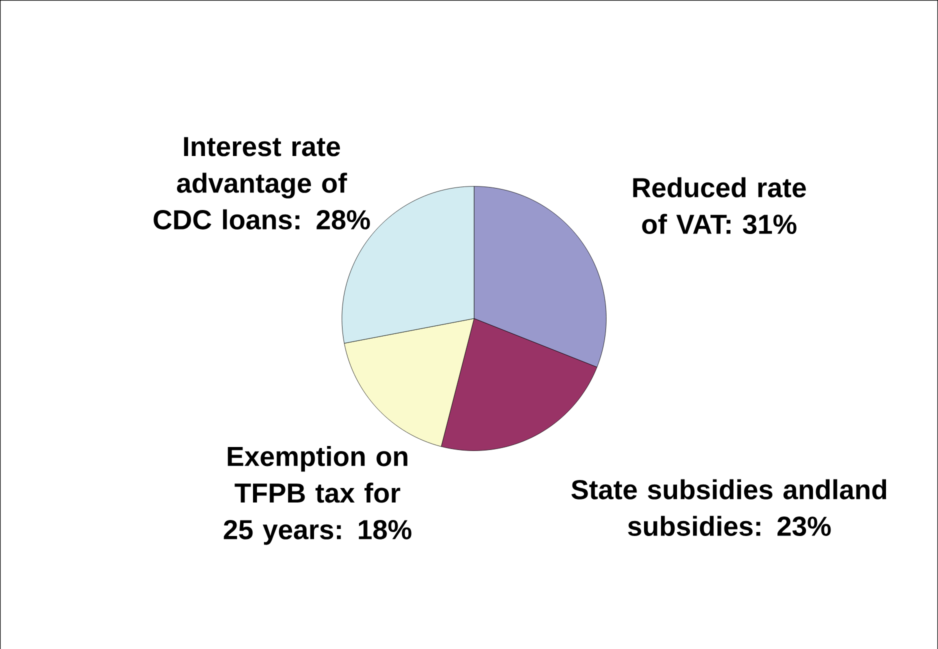 Image resolution: width=938 pixels, height=649 pixels. I want to click on slice-label: Exemption on TFPB tax for 25 years: 18%, so click(318, 495).